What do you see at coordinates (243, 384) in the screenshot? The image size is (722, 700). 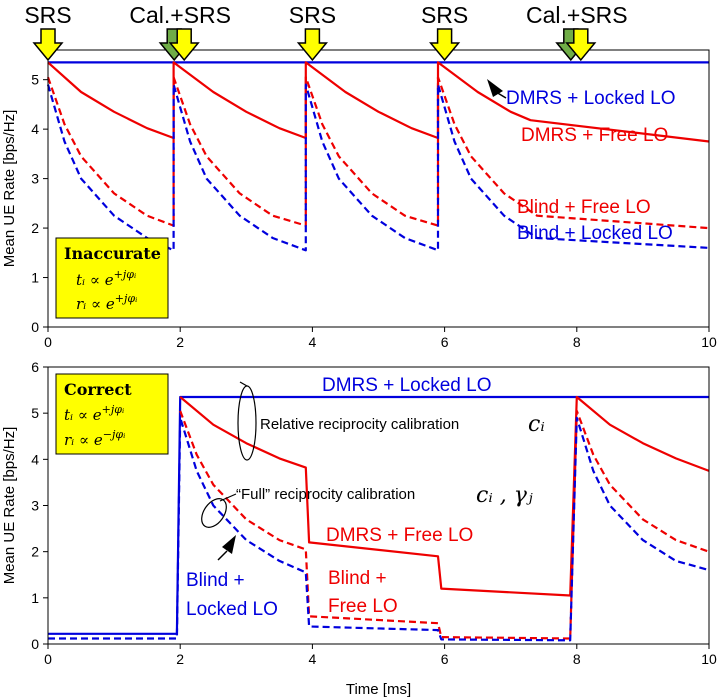 I see `annotation-tail-relative` at bounding box center [243, 384].